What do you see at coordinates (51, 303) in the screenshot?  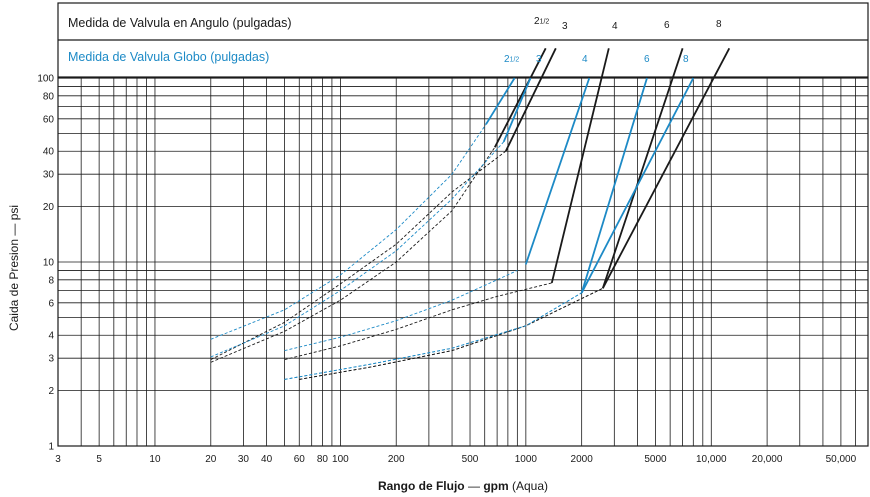 I see `y-tick-label: 6` at bounding box center [51, 303].